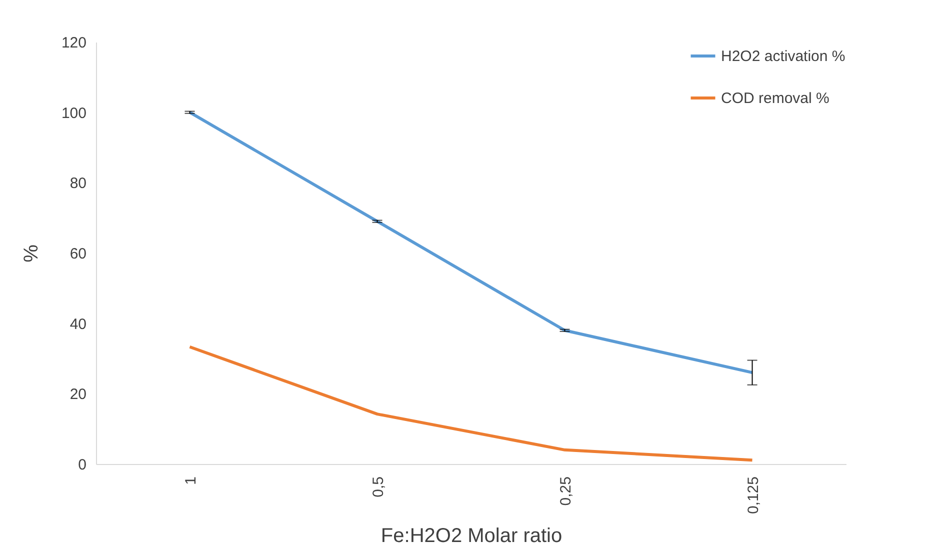 The width and height of the screenshot is (937, 557). I want to click on y-tick-label: 120, so click(73, 43).